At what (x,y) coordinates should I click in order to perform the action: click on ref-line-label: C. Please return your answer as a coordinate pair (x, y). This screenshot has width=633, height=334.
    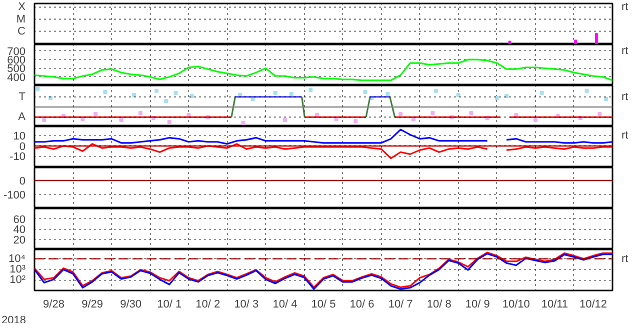
    Looking at the image, I should click on (22, 31).